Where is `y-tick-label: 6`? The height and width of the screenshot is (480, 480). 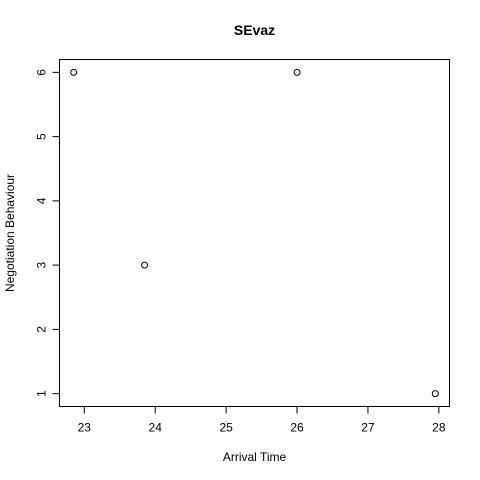
y-tick-label: 6 is located at coordinates (42, 72).